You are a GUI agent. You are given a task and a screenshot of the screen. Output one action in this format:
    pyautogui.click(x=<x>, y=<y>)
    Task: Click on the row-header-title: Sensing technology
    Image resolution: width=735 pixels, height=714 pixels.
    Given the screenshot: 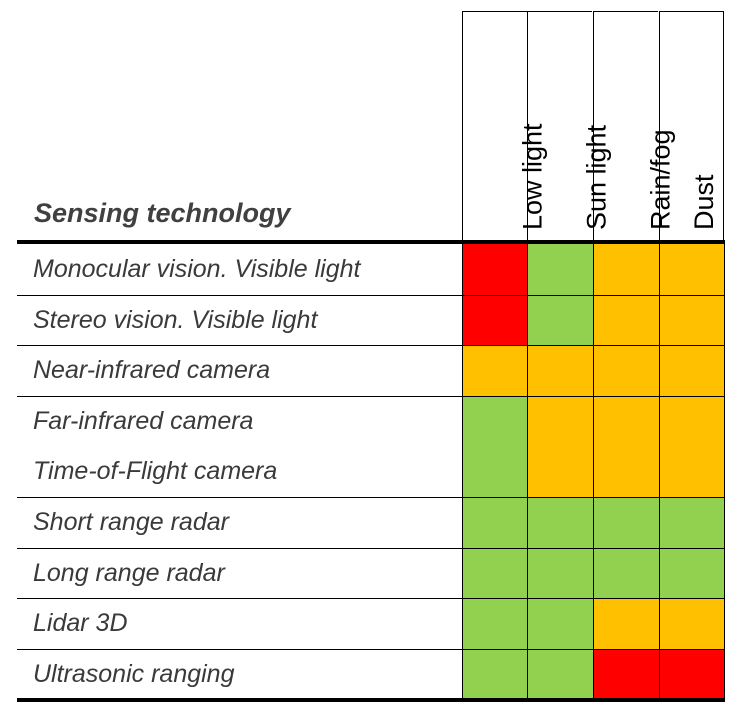 What is the action you would take?
    pyautogui.click(x=162, y=213)
    